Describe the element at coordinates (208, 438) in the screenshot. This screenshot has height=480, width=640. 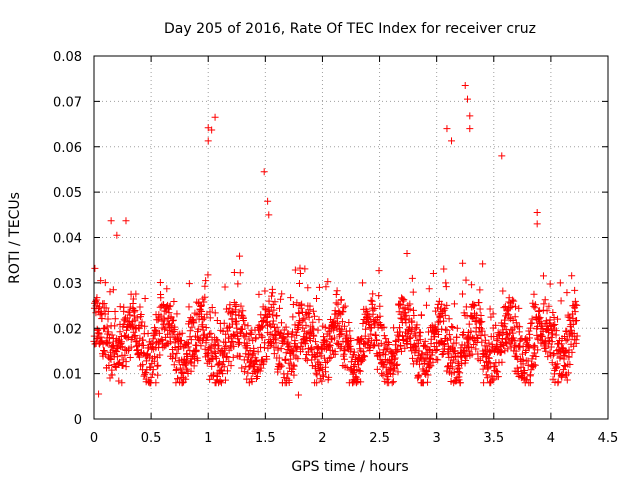
I see `x-tick-label: 1` at that location.